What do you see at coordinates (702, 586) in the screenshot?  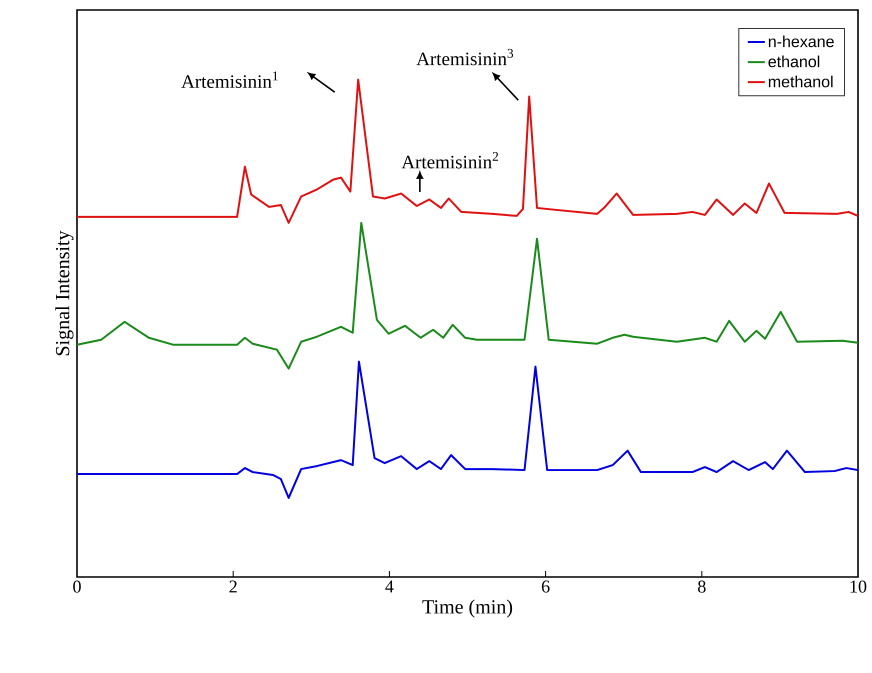 I see `x-tick-label: 8` at bounding box center [702, 586].